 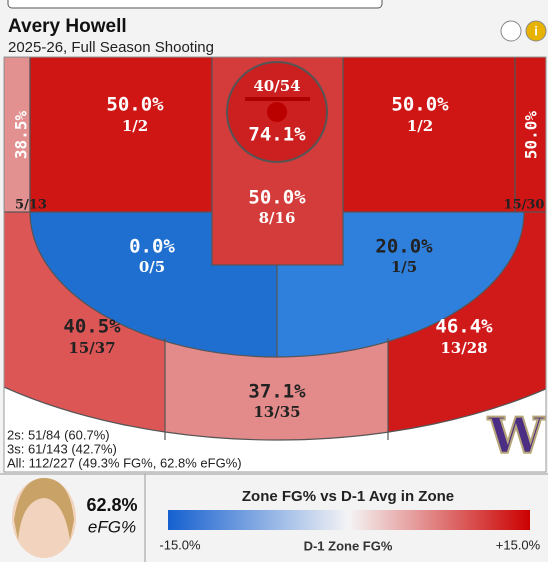 I want to click on zone-shots: 13/35, so click(x=276, y=412).